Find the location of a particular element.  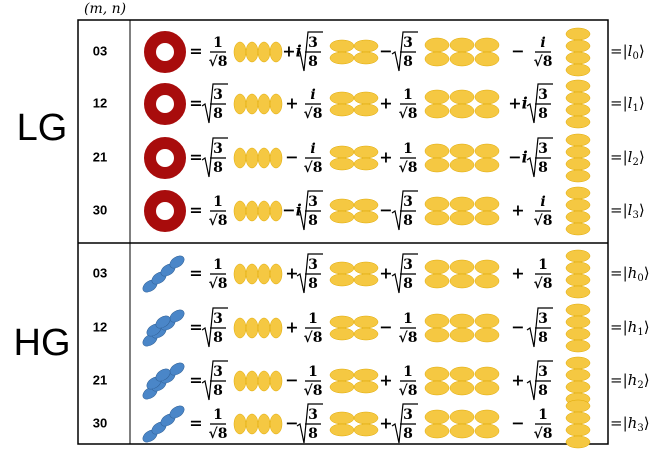

ket: =|l3⟩ is located at coordinates (627, 211).